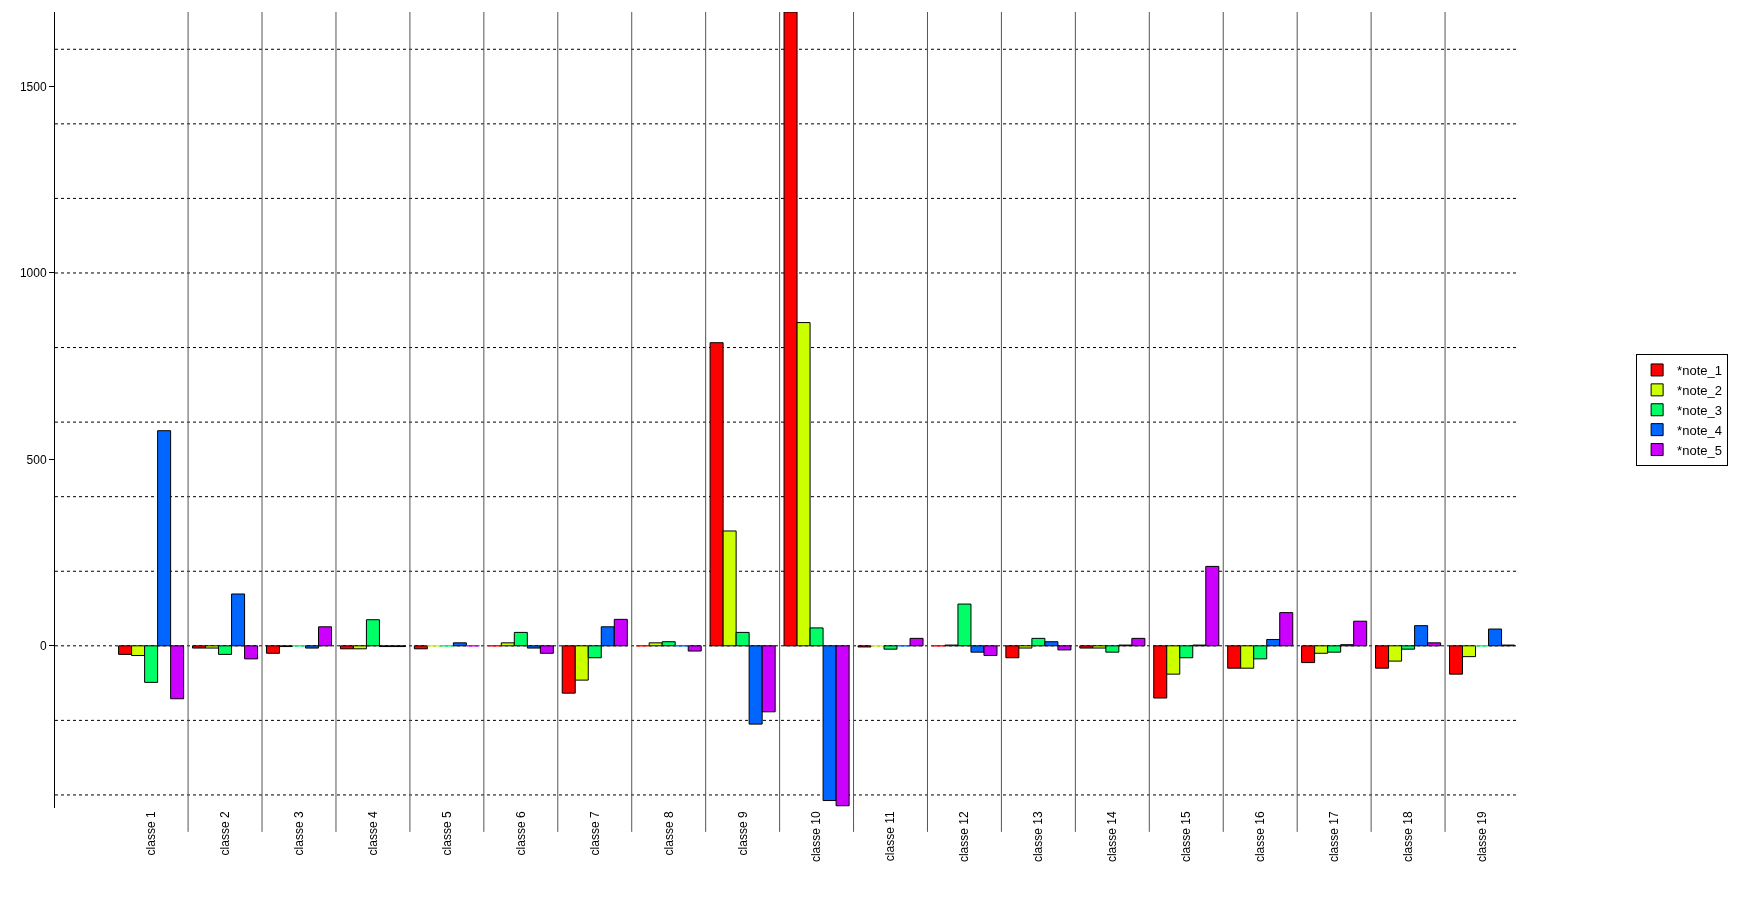 The image size is (1740, 913). I want to click on legend-label: *note_2, so click(1699, 390).